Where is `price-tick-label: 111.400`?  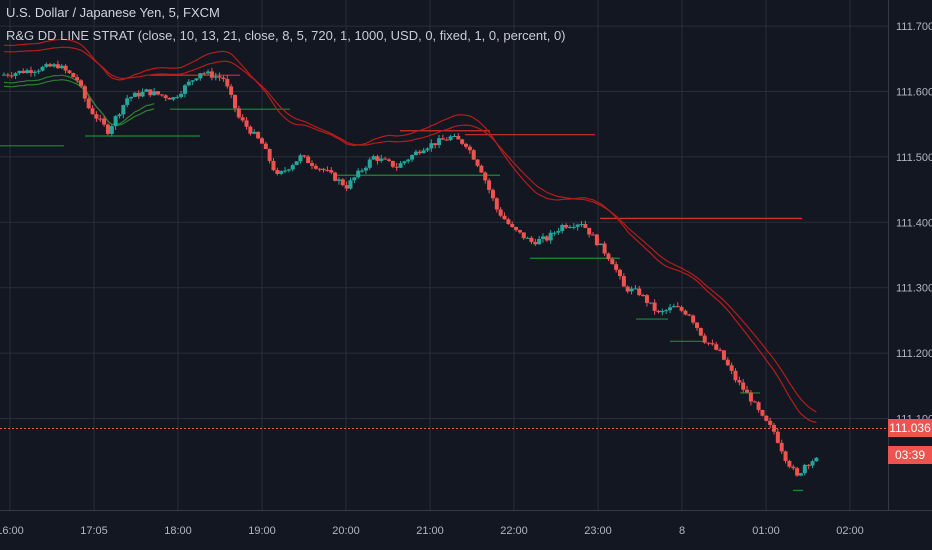
price-tick-label: 111.400 is located at coordinates (914, 223).